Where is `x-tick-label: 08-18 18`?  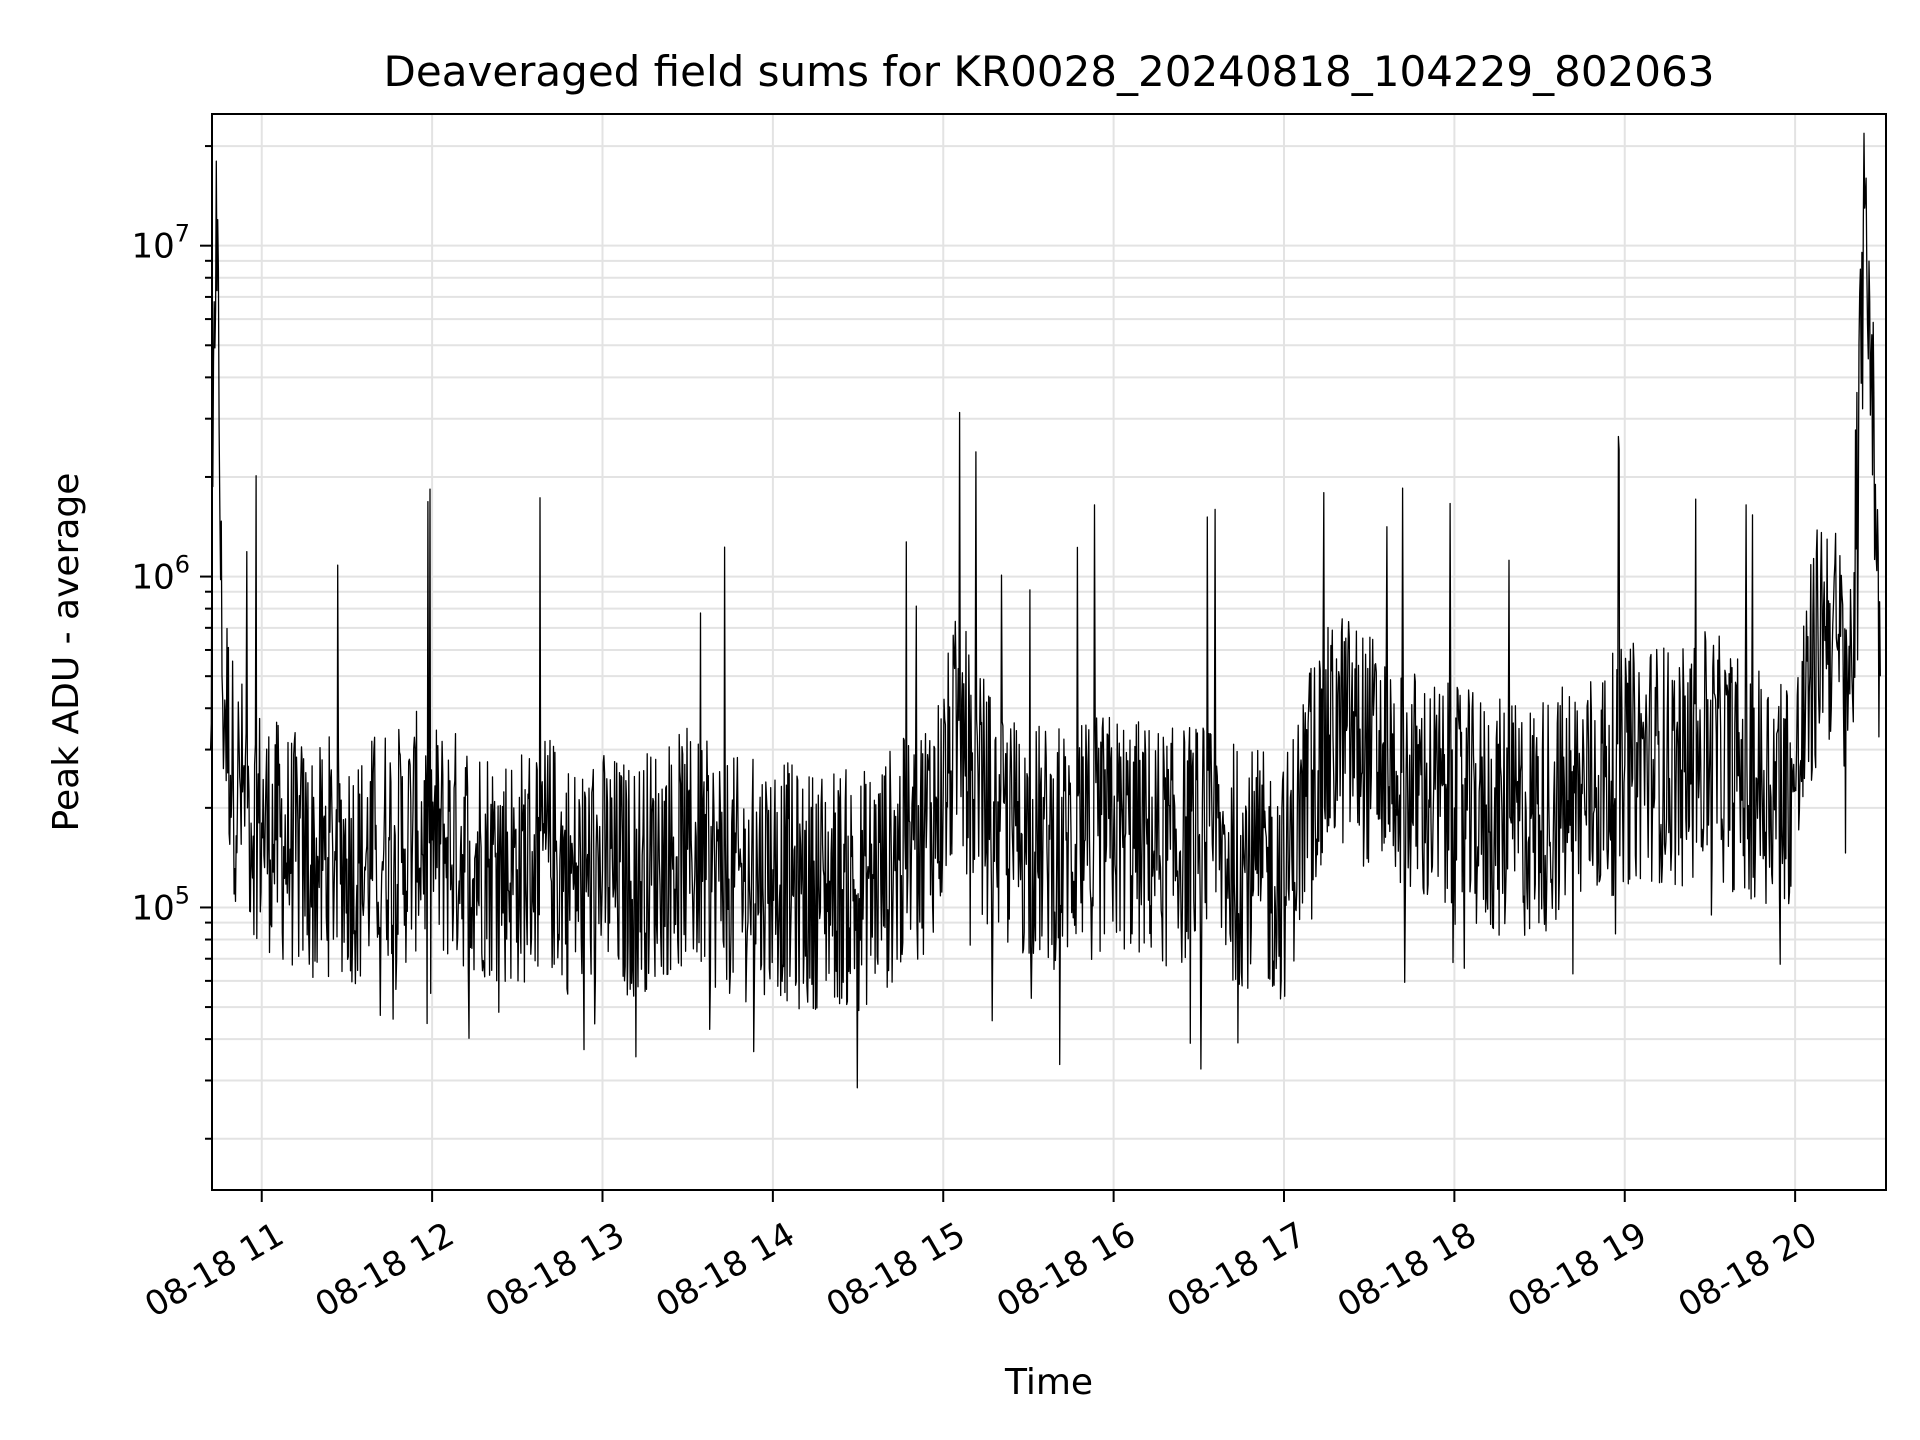
x-tick-label: 08-18 18 is located at coordinates (1407, 1270).